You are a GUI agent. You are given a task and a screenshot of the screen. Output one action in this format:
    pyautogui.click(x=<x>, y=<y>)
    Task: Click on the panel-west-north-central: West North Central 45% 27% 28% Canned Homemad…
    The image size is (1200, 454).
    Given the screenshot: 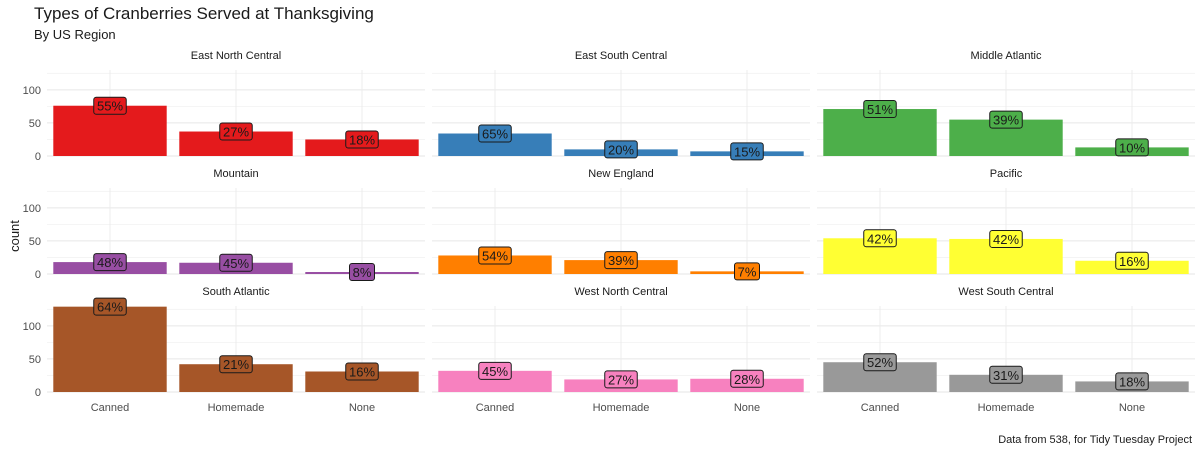 What is the action you would take?
    pyautogui.click(x=621, y=350)
    